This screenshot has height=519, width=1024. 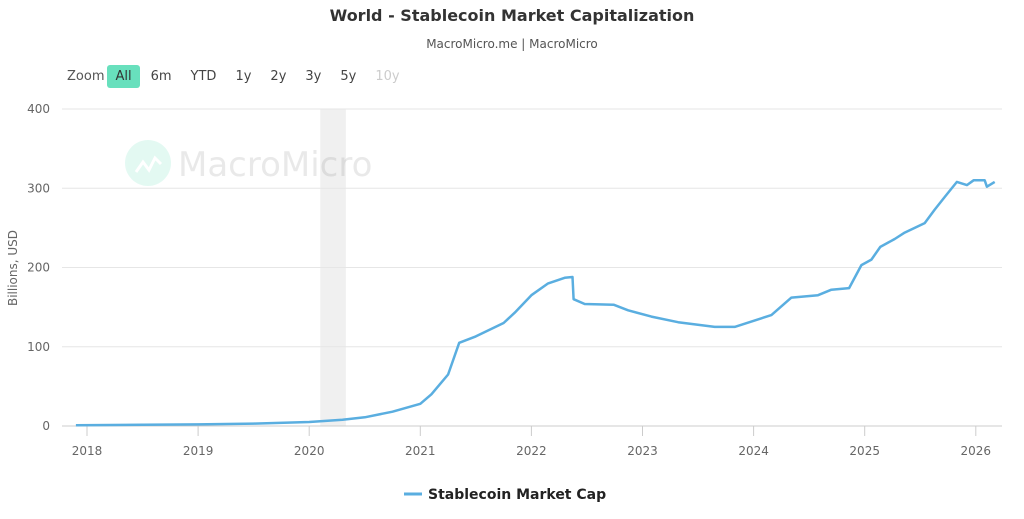 I want to click on zoom-button-10y: 10y, so click(x=387, y=76).